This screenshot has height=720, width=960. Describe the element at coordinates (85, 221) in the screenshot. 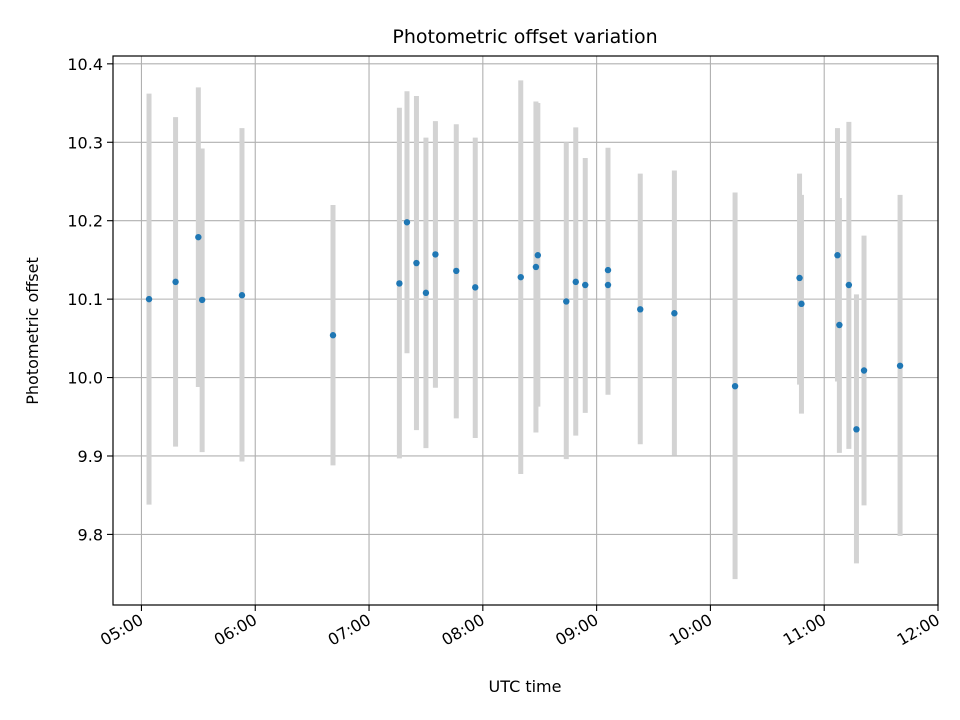

I see `y-tick-label: 10.2` at that location.